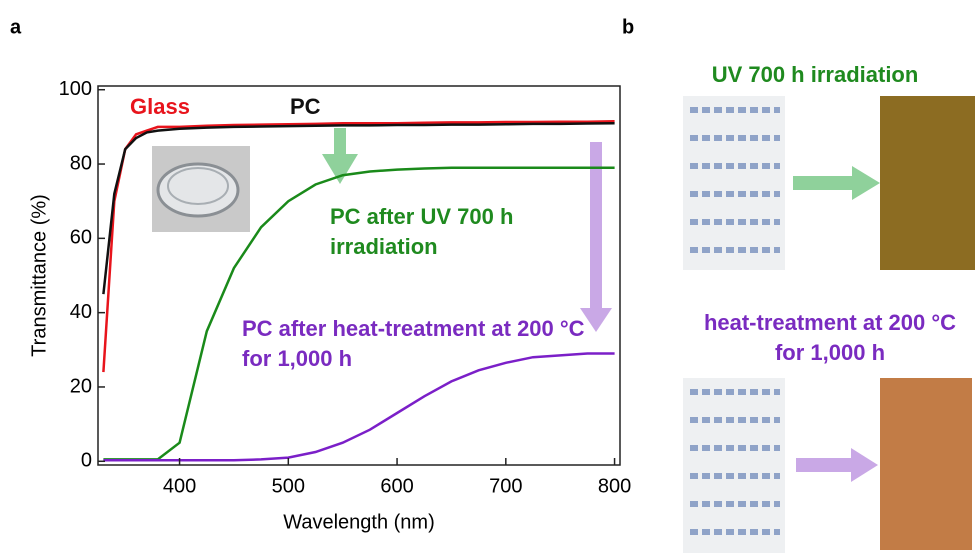  What do you see at coordinates (359, 522) in the screenshot?
I see `x-axis-title: Wavelength (nm)` at bounding box center [359, 522].